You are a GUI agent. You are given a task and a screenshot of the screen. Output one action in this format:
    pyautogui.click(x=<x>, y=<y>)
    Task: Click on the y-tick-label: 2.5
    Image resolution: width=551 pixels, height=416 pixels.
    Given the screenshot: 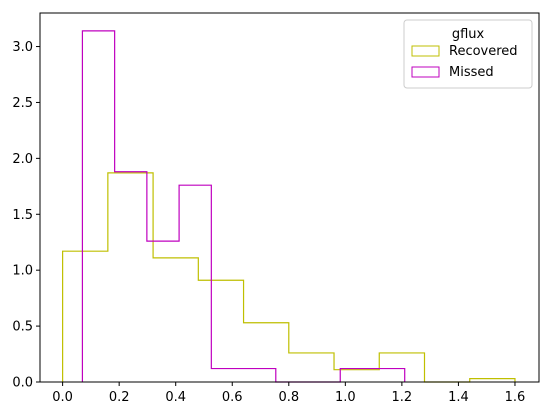 What is the action you would take?
    pyautogui.click(x=22, y=103)
    